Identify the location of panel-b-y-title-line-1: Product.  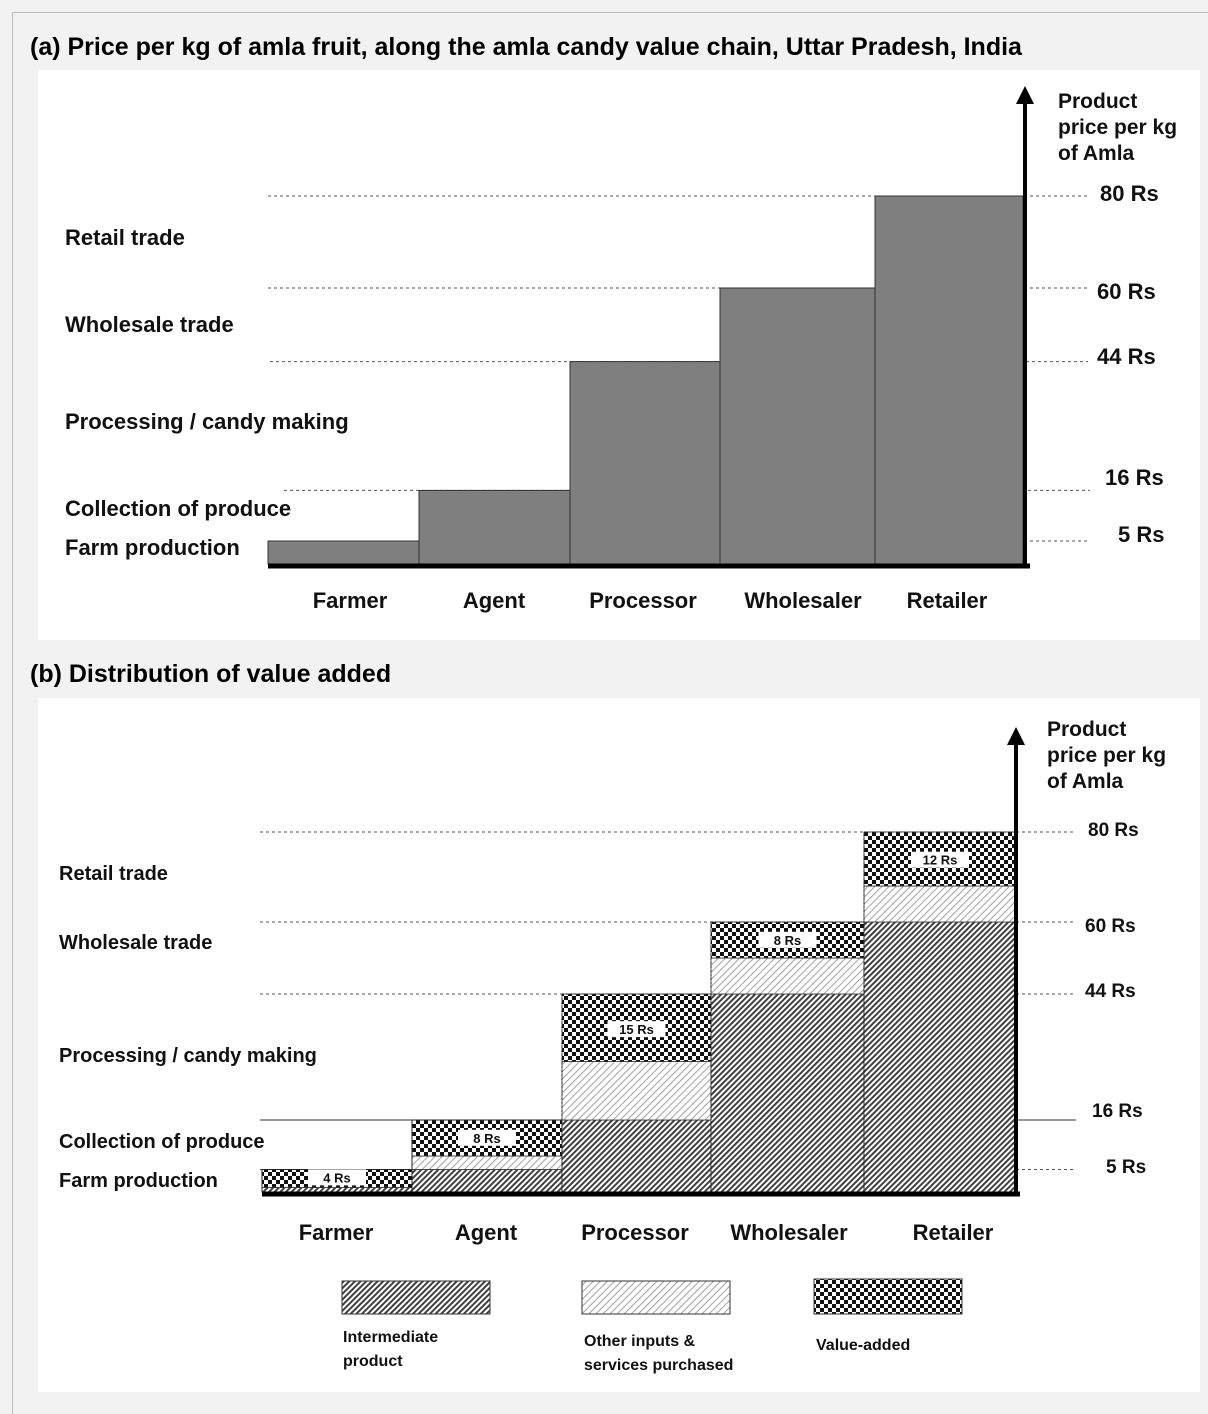
(1086, 729).